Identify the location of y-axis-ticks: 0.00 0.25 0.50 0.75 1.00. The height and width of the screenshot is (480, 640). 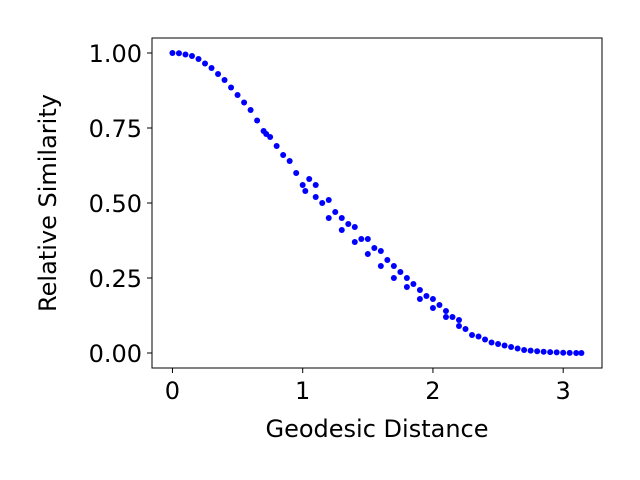
(120, 204).